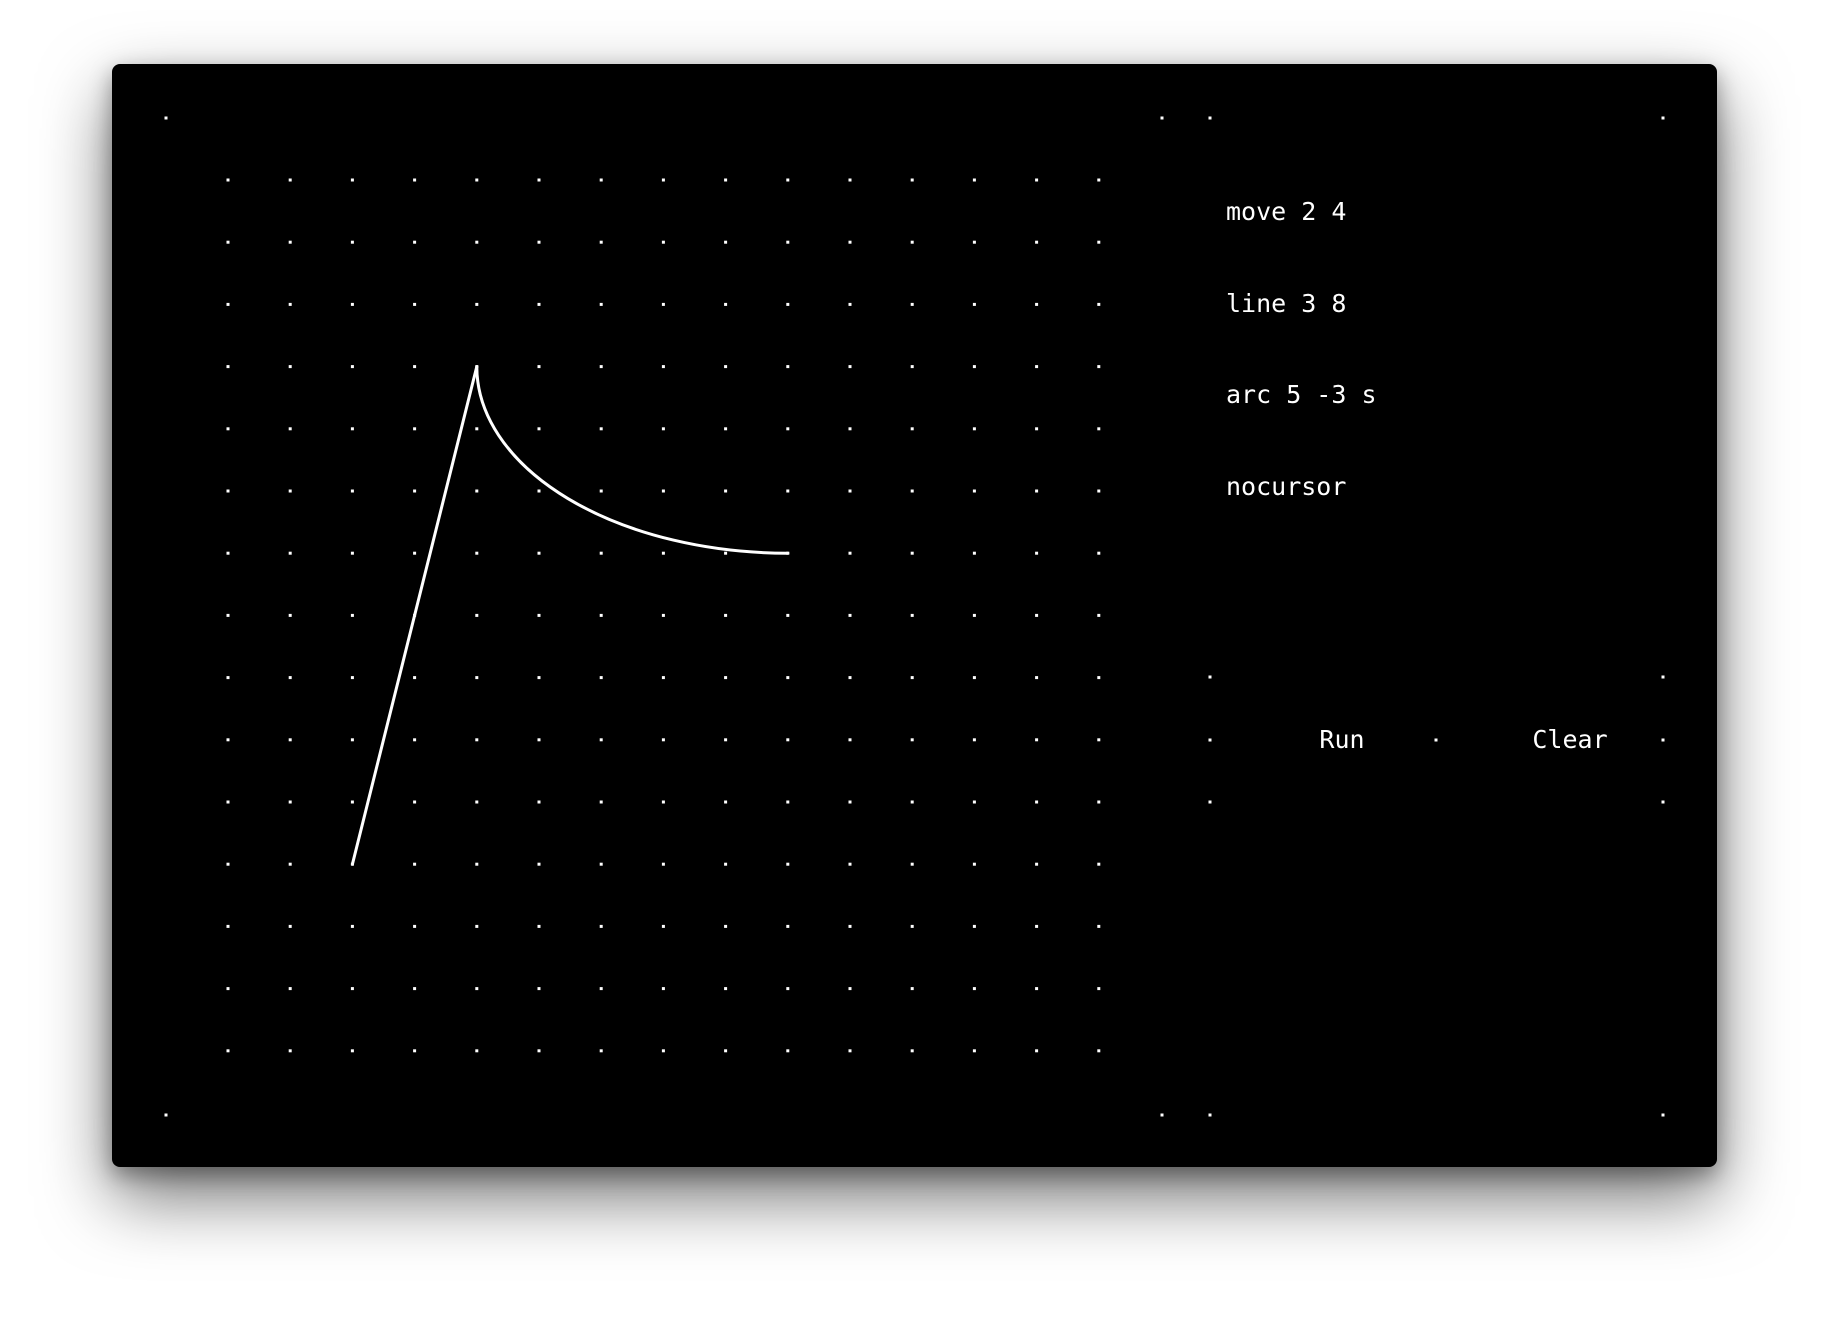  I want to click on program-editor: move 2 4 line 3 8 arc 5 -3 s nocursor, so click(1301, 349).